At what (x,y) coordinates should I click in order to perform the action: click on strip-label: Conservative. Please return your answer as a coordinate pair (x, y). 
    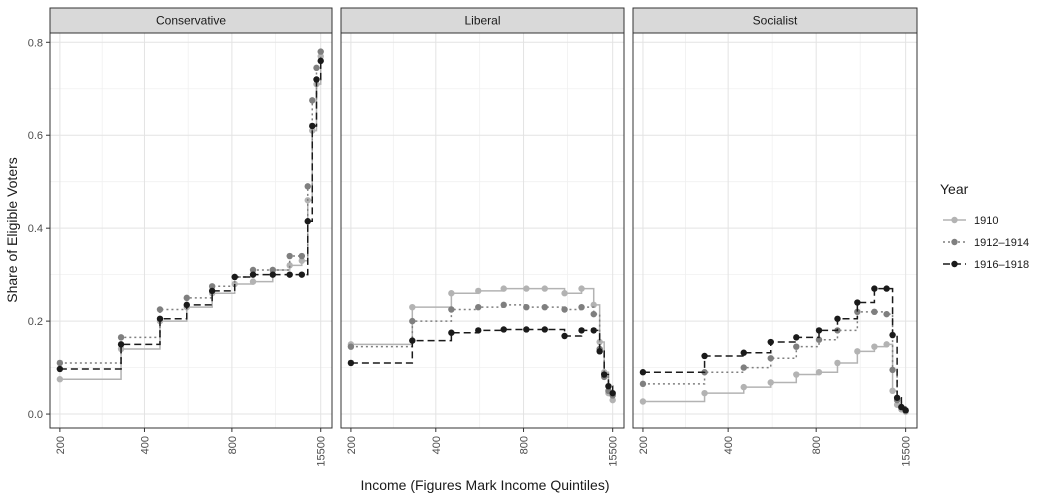
    Looking at the image, I should click on (191, 21).